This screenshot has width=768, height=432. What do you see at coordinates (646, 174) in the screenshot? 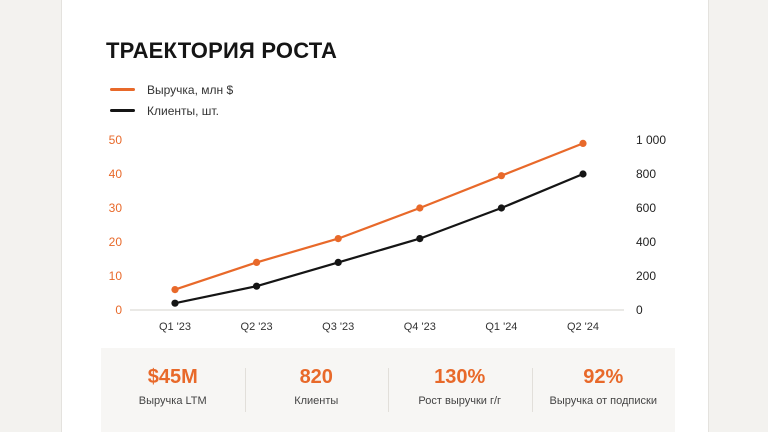
I see `y-right-tick-label: 800` at bounding box center [646, 174].